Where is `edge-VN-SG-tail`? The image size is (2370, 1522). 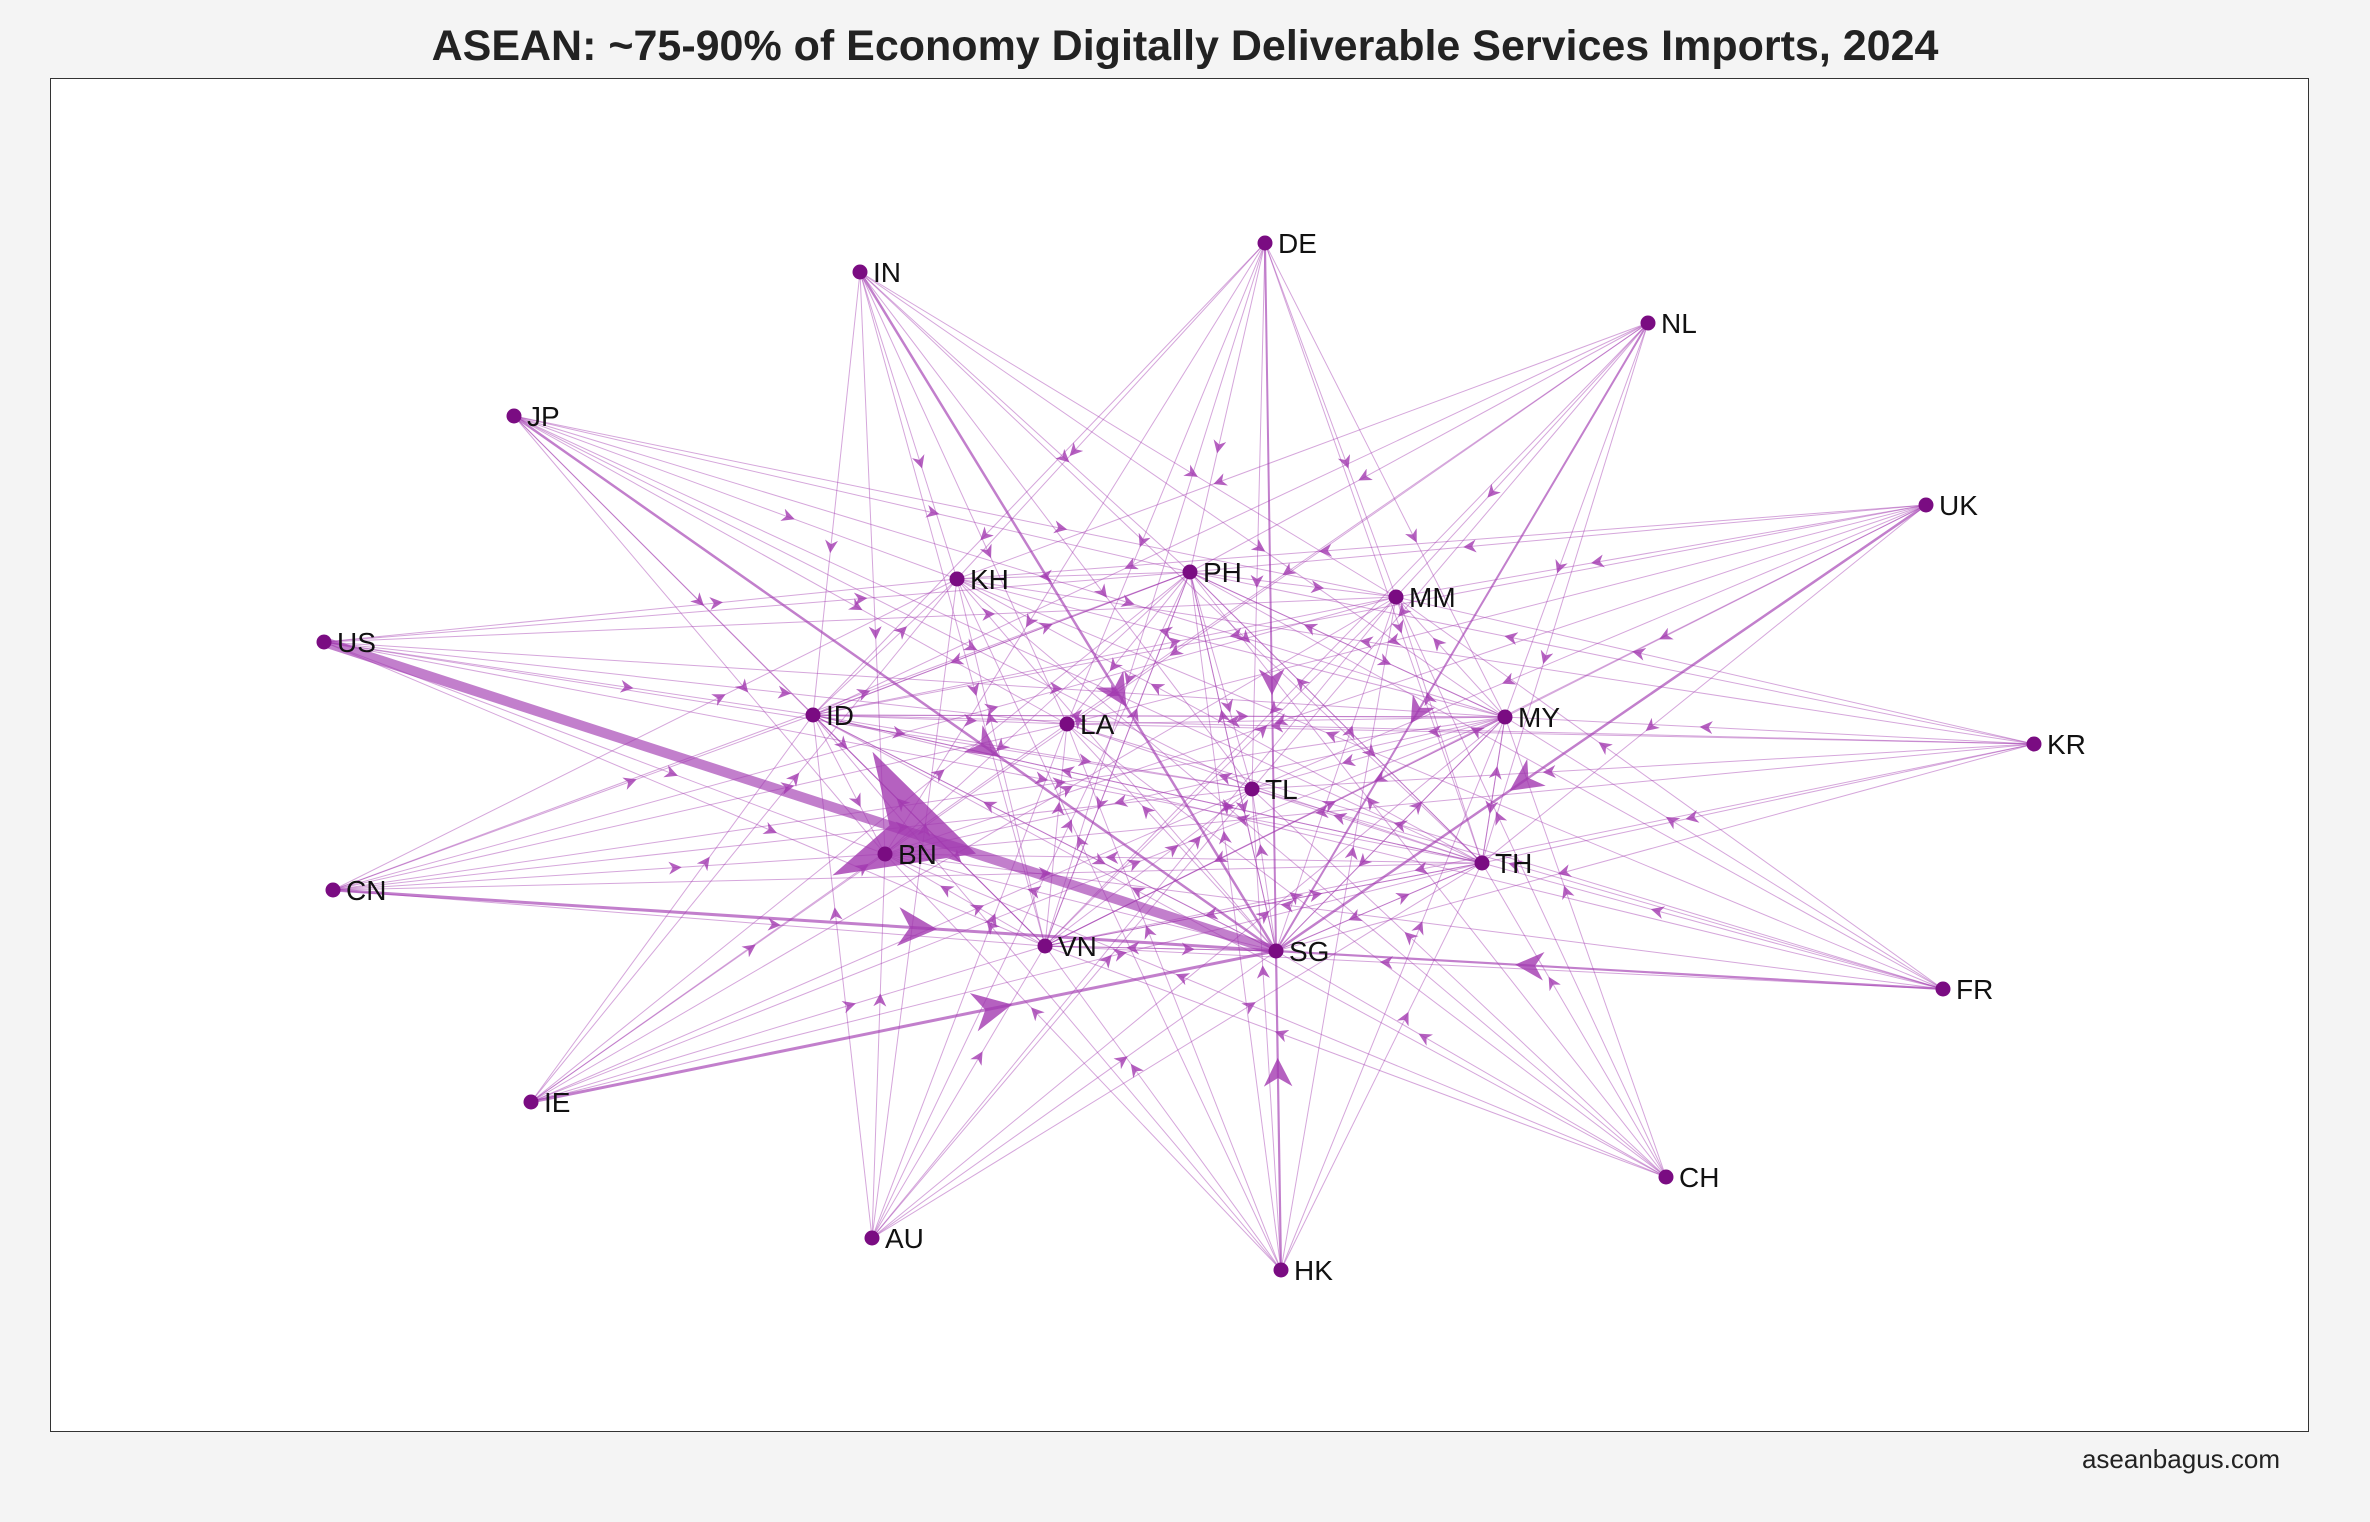
edge-VN-SG-tail is located at coordinates (1232, 950).